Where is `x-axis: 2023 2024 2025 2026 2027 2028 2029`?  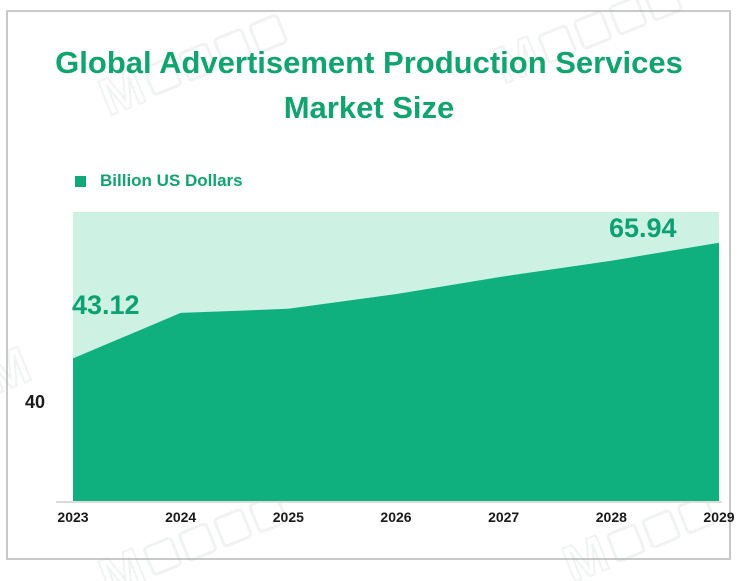
x-axis: 2023 2024 2025 2026 2027 2028 2029 is located at coordinates (395, 519).